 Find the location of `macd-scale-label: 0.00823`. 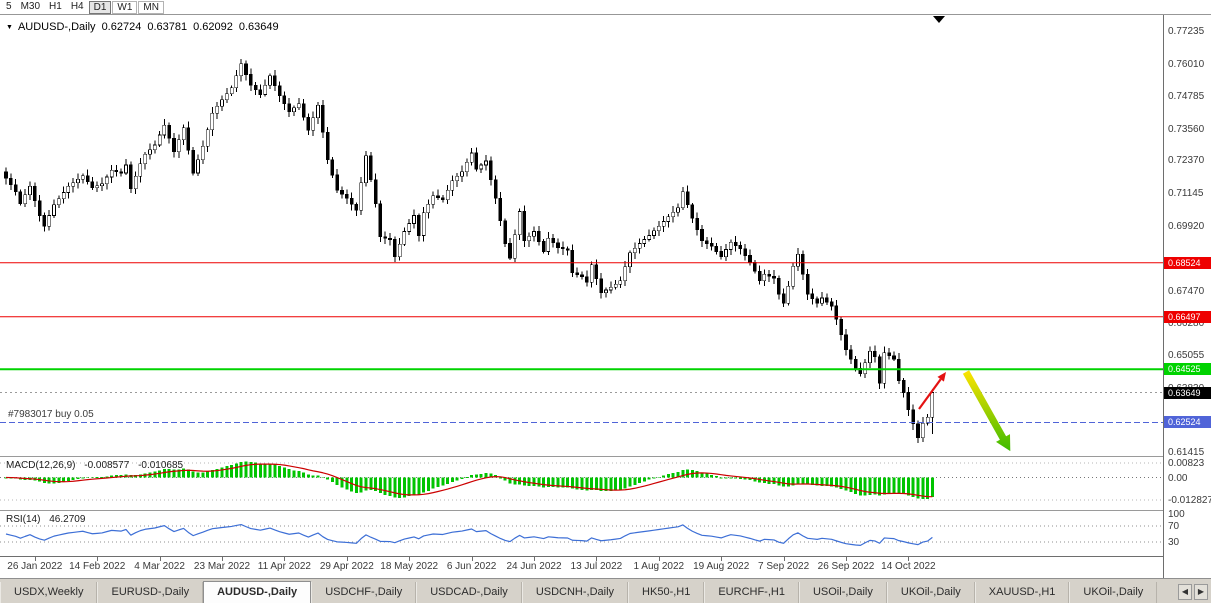

macd-scale-label: 0.00823 is located at coordinates (1186, 464).